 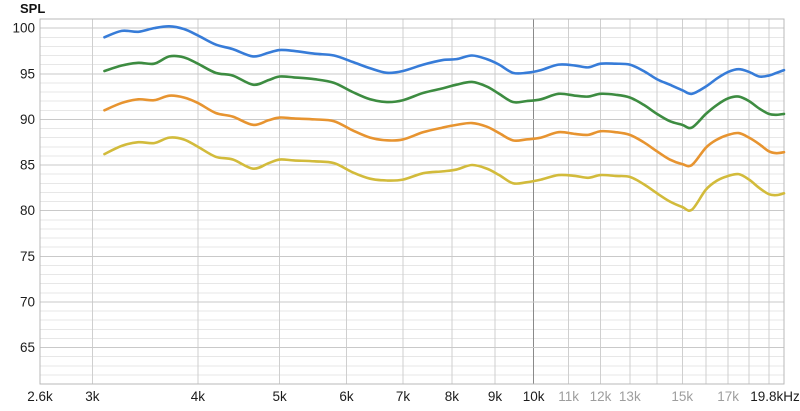 I want to click on y-tick-label: 90, so click(x=27, y=119).